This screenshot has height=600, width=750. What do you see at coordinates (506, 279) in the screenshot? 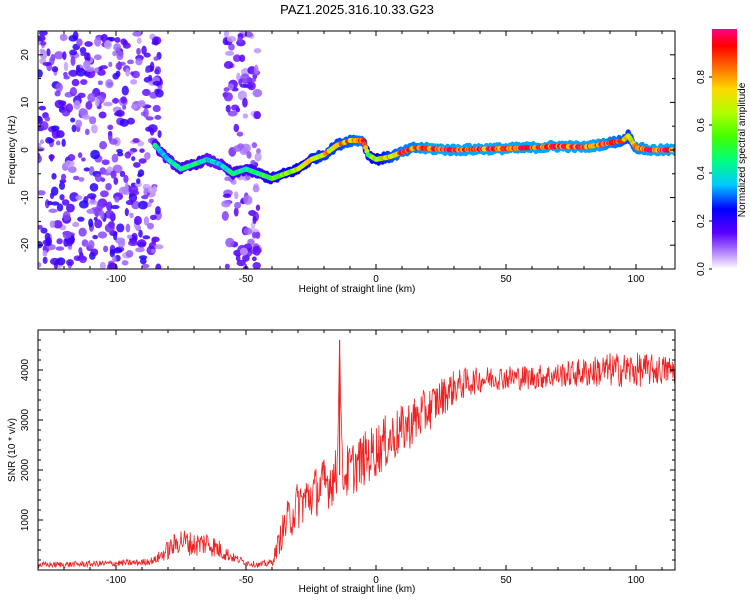
I see `spectrogram-x-tick-label: 50` at bounding box center [506, 279].